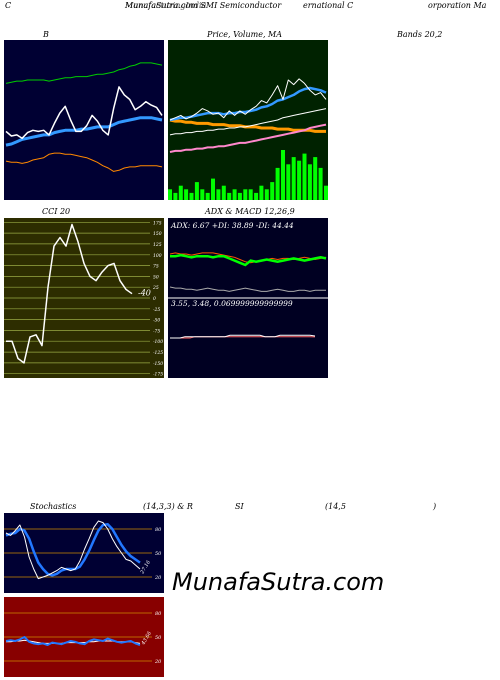 The height and width of the screenshot is (680, 500). I want to click on cci-line, so click(69, 293).